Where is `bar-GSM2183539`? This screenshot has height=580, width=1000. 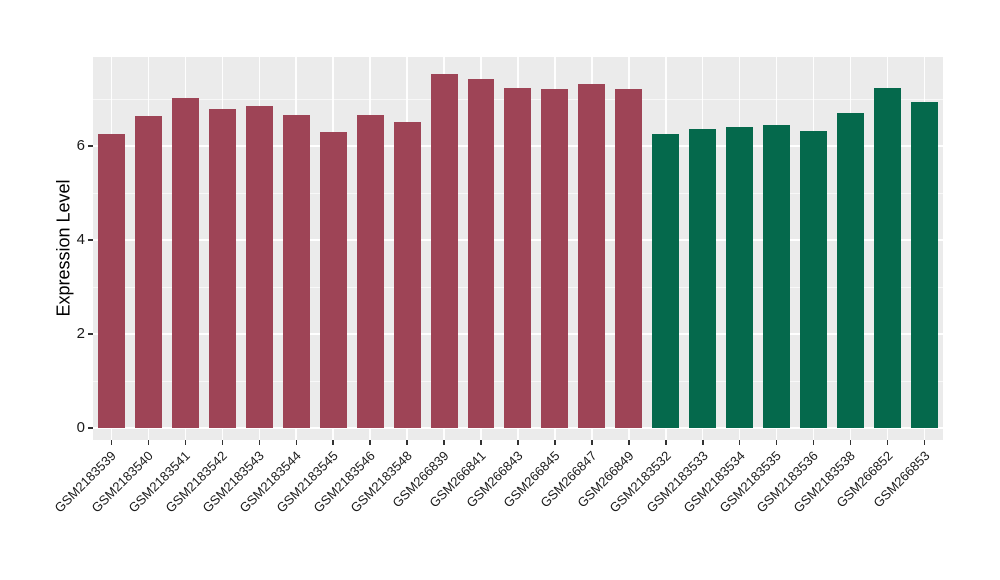 bar-GSM2183539 is located at coordinates (111, 281).